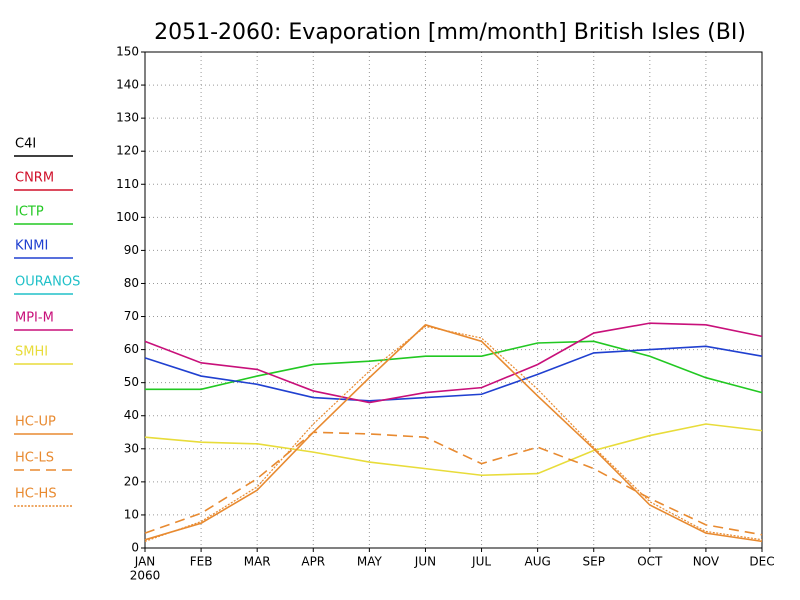 The width and height of the screenshot is (800, 600). What do you see at coordinates (36, 494) in the screenshot?
I see `legend-label: HC-HS` at bounding box center [36, 494].